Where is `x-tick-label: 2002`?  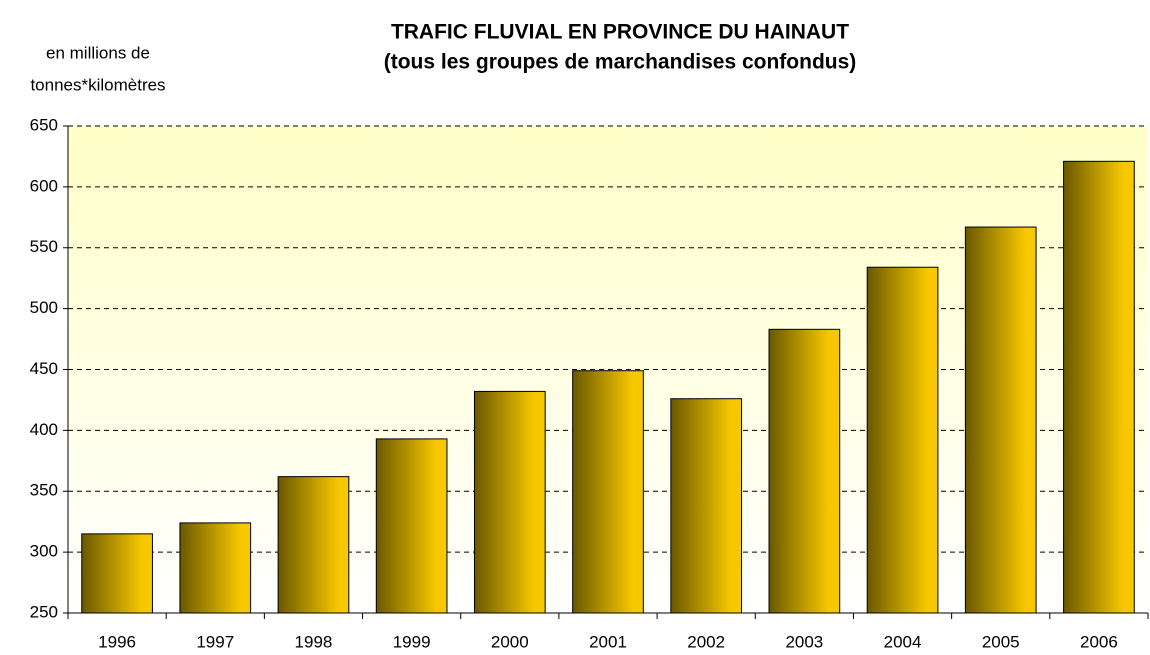 x-tick-label: 2002 is located at coordinates (706, 641).